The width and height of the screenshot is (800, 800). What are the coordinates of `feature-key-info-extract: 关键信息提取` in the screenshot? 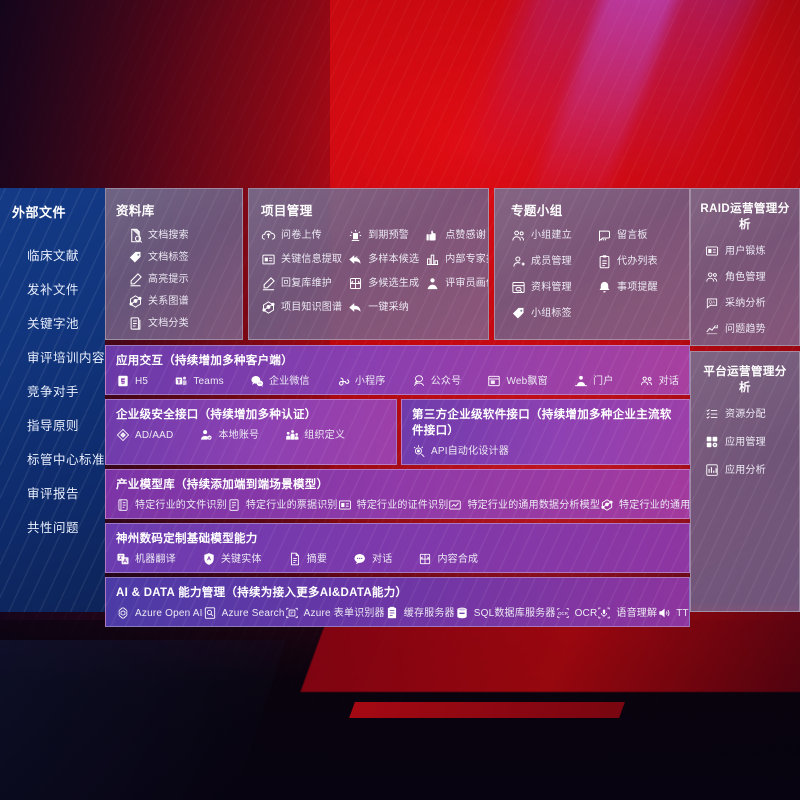 It's located at (301, 259).